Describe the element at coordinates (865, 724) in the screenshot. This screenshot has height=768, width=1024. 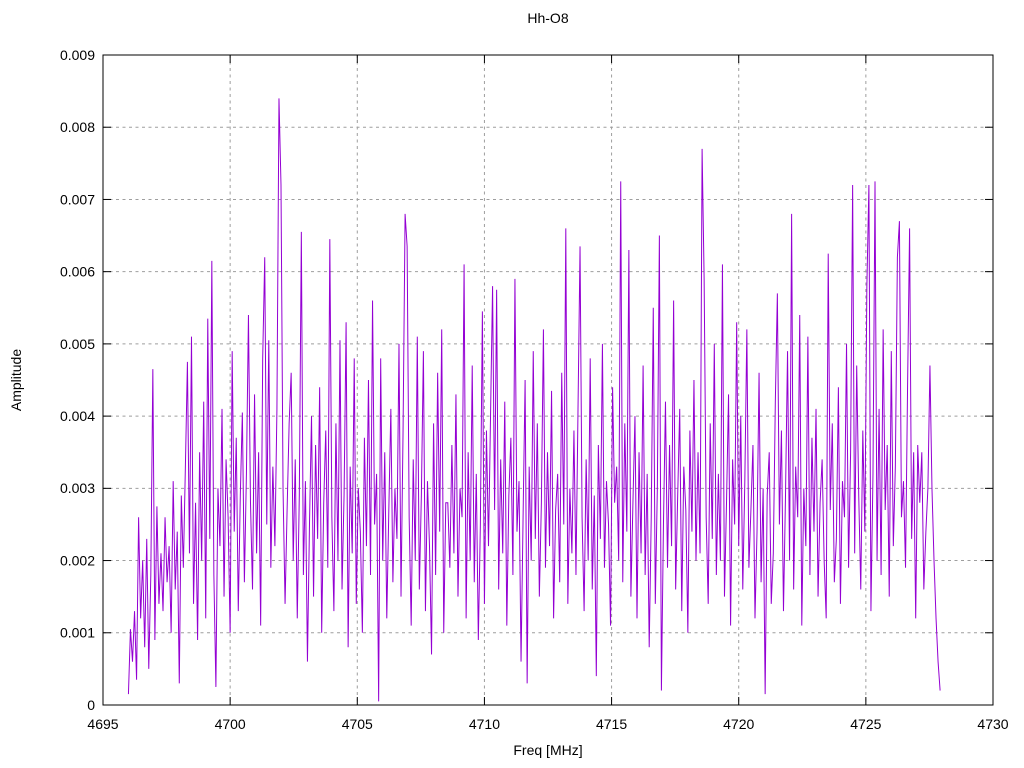
I see `x-tick-label: 4725` at that location.